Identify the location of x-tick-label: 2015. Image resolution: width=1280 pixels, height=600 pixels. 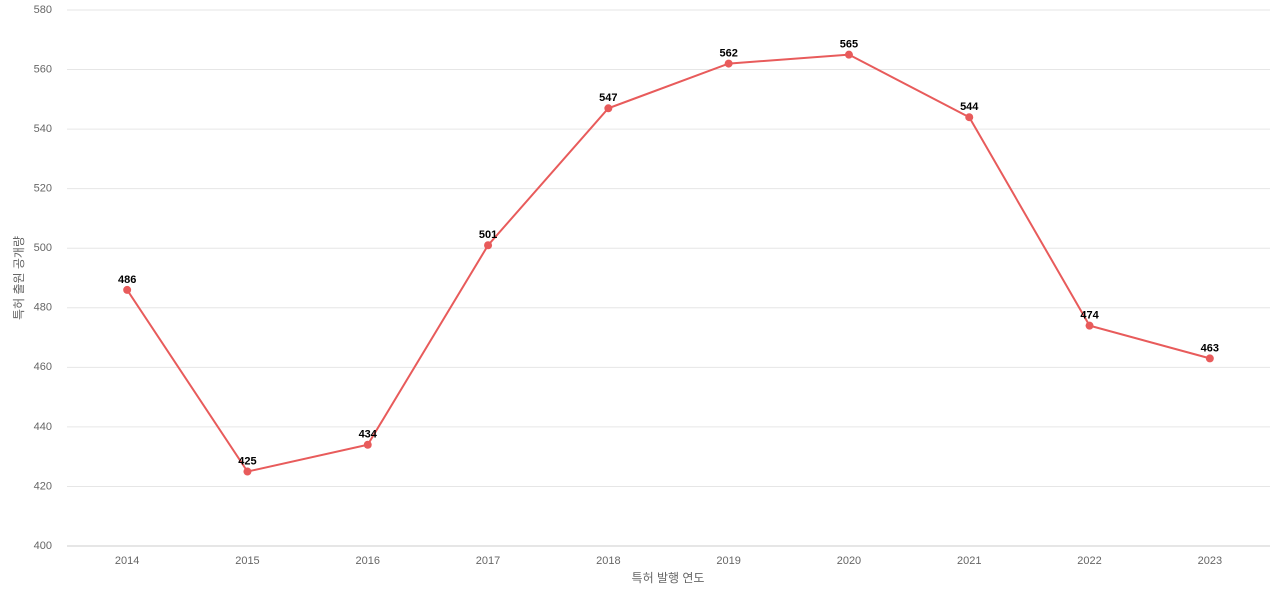
(247, 561).